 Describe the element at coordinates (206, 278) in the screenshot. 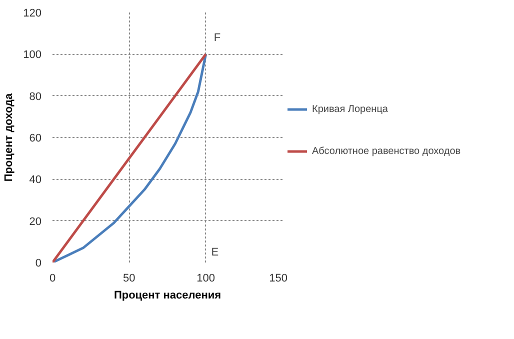

I see `x-tick-label: 100` at that location.